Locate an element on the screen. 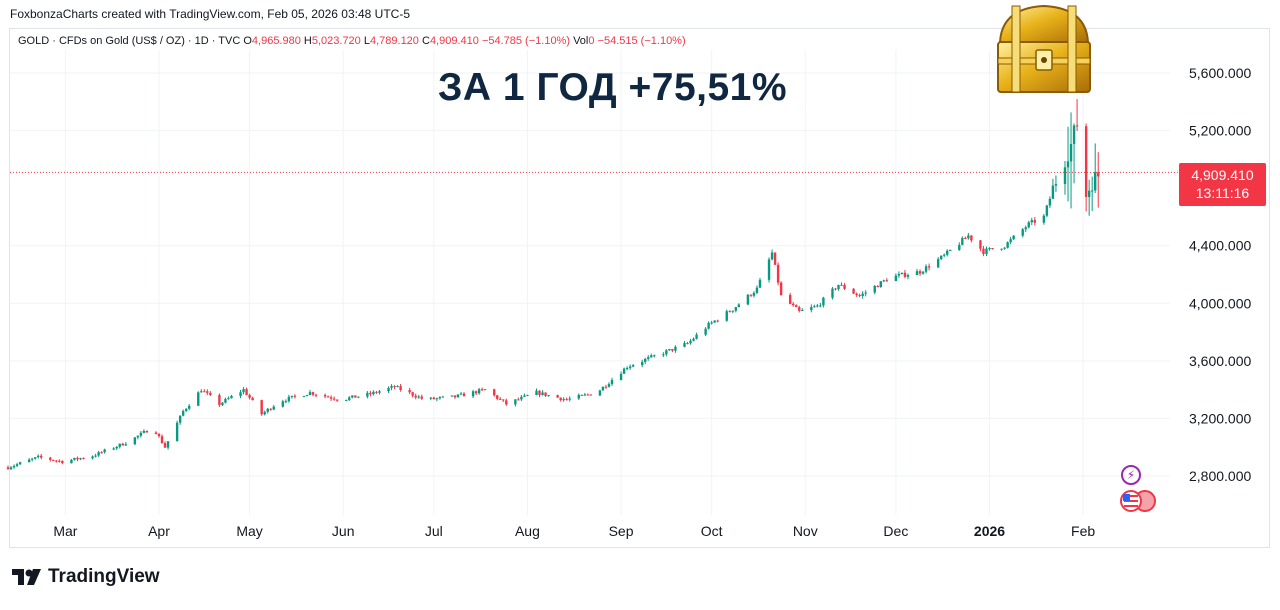  bar-countdown: 13:11:16 is located at coordinates (1222, 193).